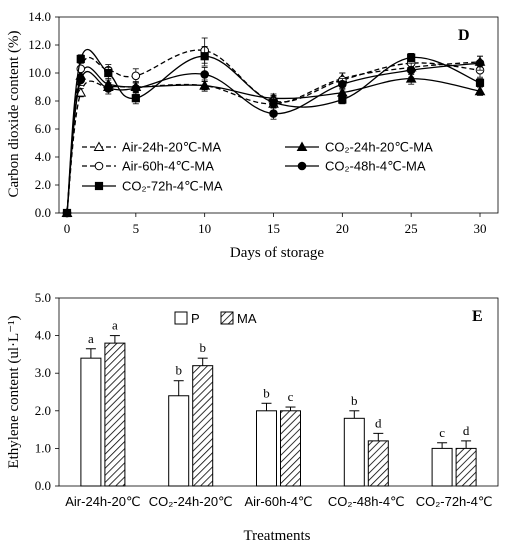 The height and width of the screenshot is (550, 514). Describe the element at coordinates (191, 501) in the screenshot. I see `panel-e-category-label: CO₂-24h-20℃` at that location.